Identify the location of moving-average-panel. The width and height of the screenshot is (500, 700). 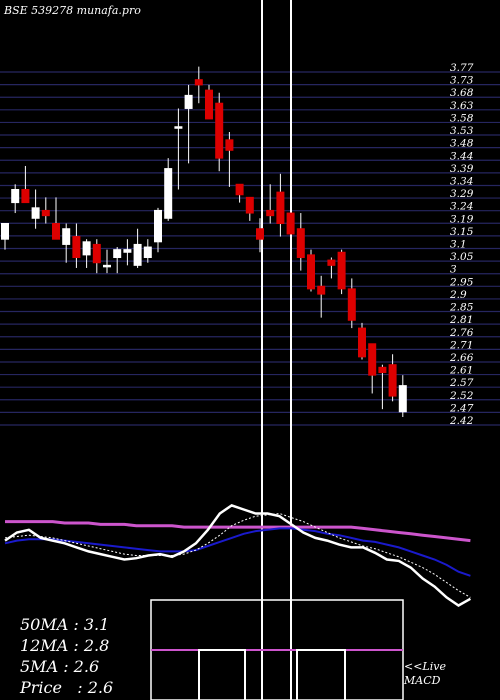
(238, 555).